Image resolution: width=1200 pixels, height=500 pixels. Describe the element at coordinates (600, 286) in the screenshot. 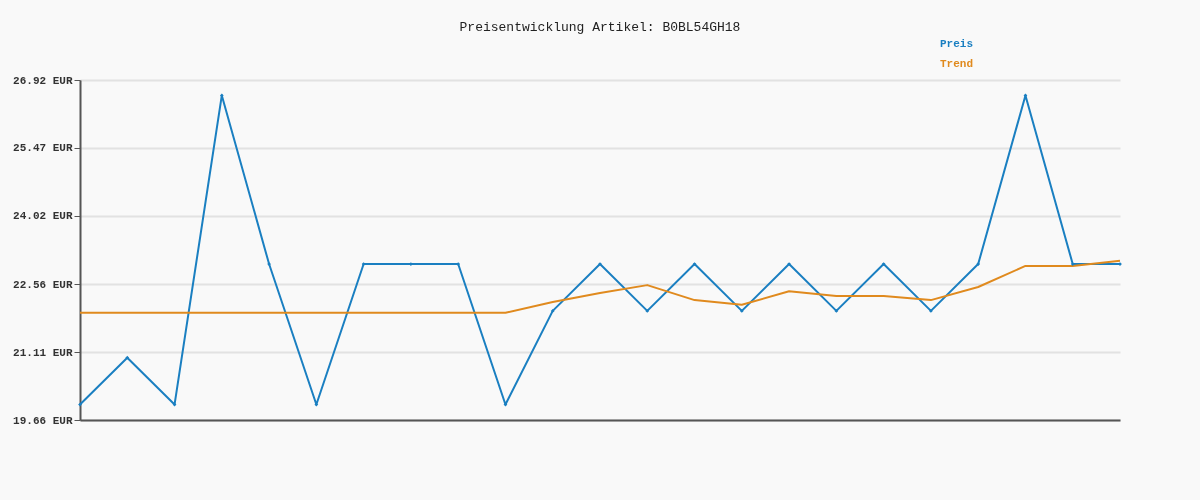

I see `line-series` at that location.